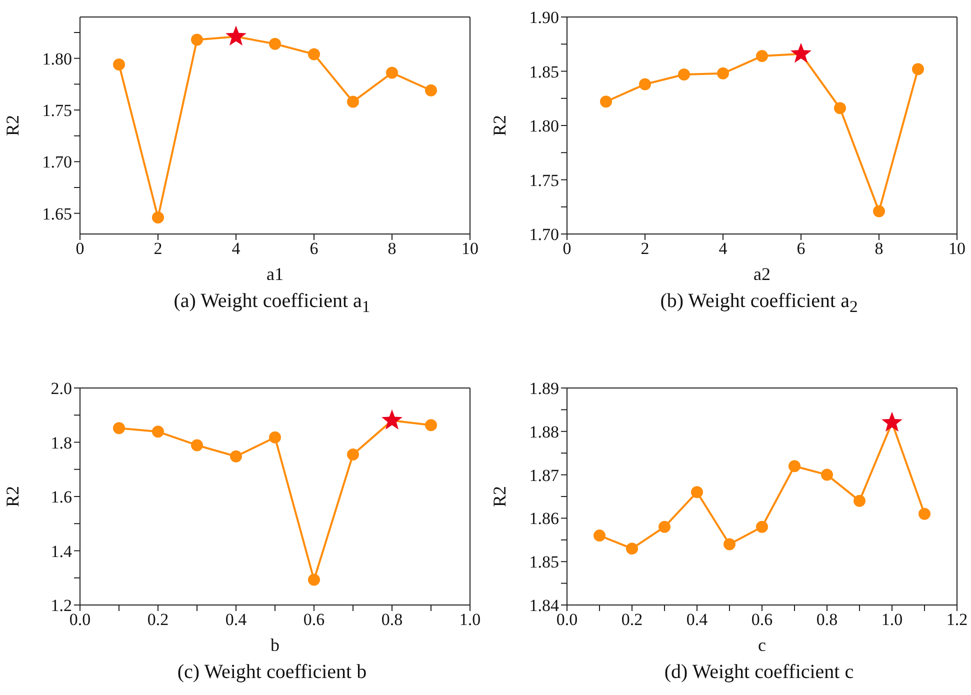  I want to click on y-tick-label: 1.2, so click(61, 606).